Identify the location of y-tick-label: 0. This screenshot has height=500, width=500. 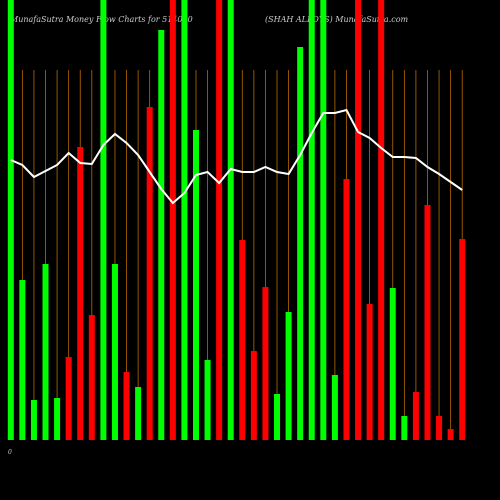
(10, 452).